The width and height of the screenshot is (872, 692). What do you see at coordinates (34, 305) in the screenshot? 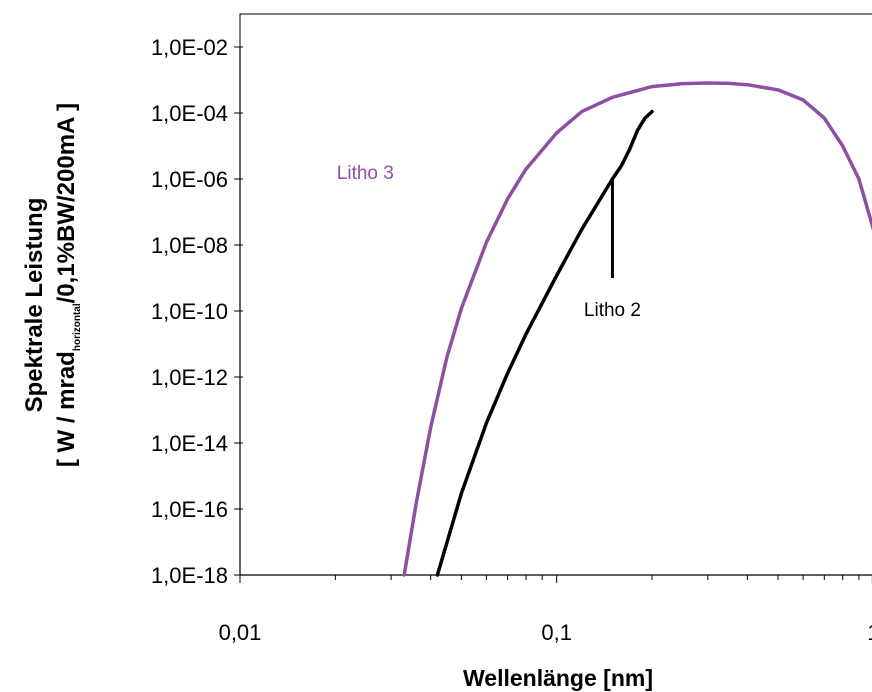
I see `y-axis-title-line1: Spektrale Leistung` at bounding box center [34, 305].